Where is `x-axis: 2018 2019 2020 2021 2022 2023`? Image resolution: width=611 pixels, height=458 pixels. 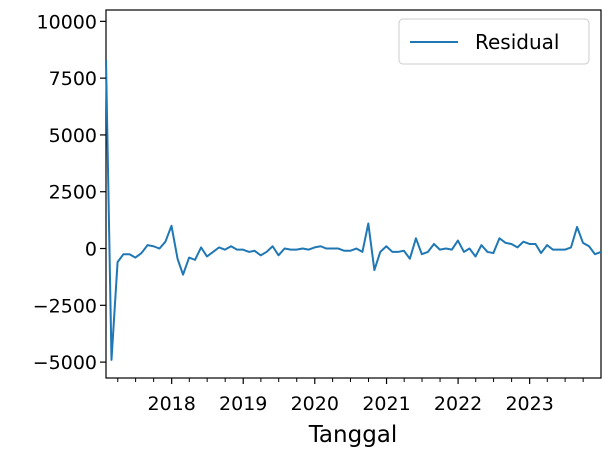 x-axis: 2018 2019 2020 2021 2022 2023 is located at coordinates (350, 396).